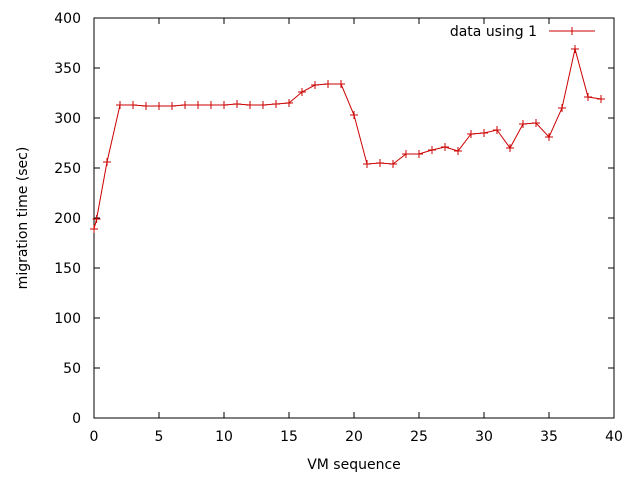 The height and width of the screenshot is (480, 640). Describe the element at coordinates (76, 419) in the screenshot. I see `y-tick-label-0: 0` at that location.